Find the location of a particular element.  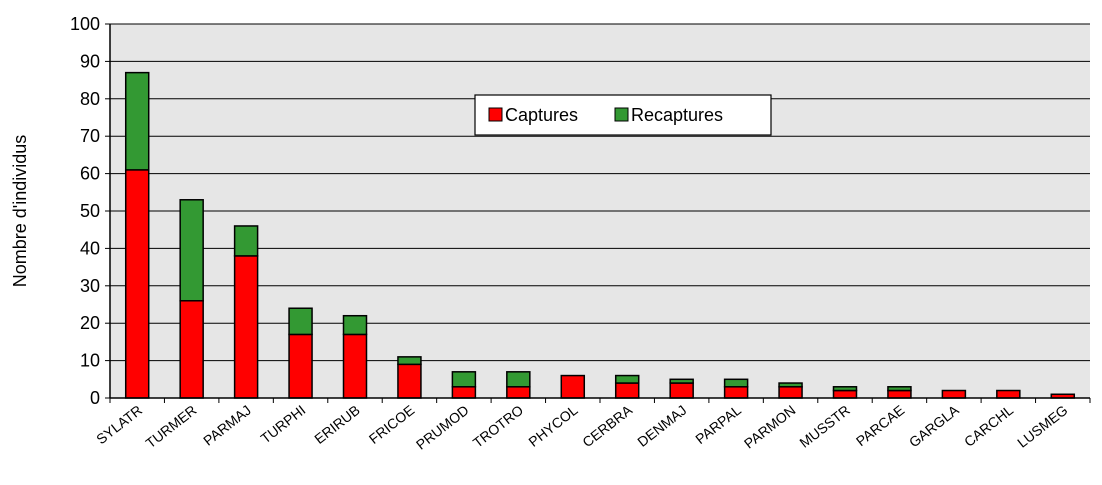

y-tick-label: 50 is located at coordinates (90, 211).